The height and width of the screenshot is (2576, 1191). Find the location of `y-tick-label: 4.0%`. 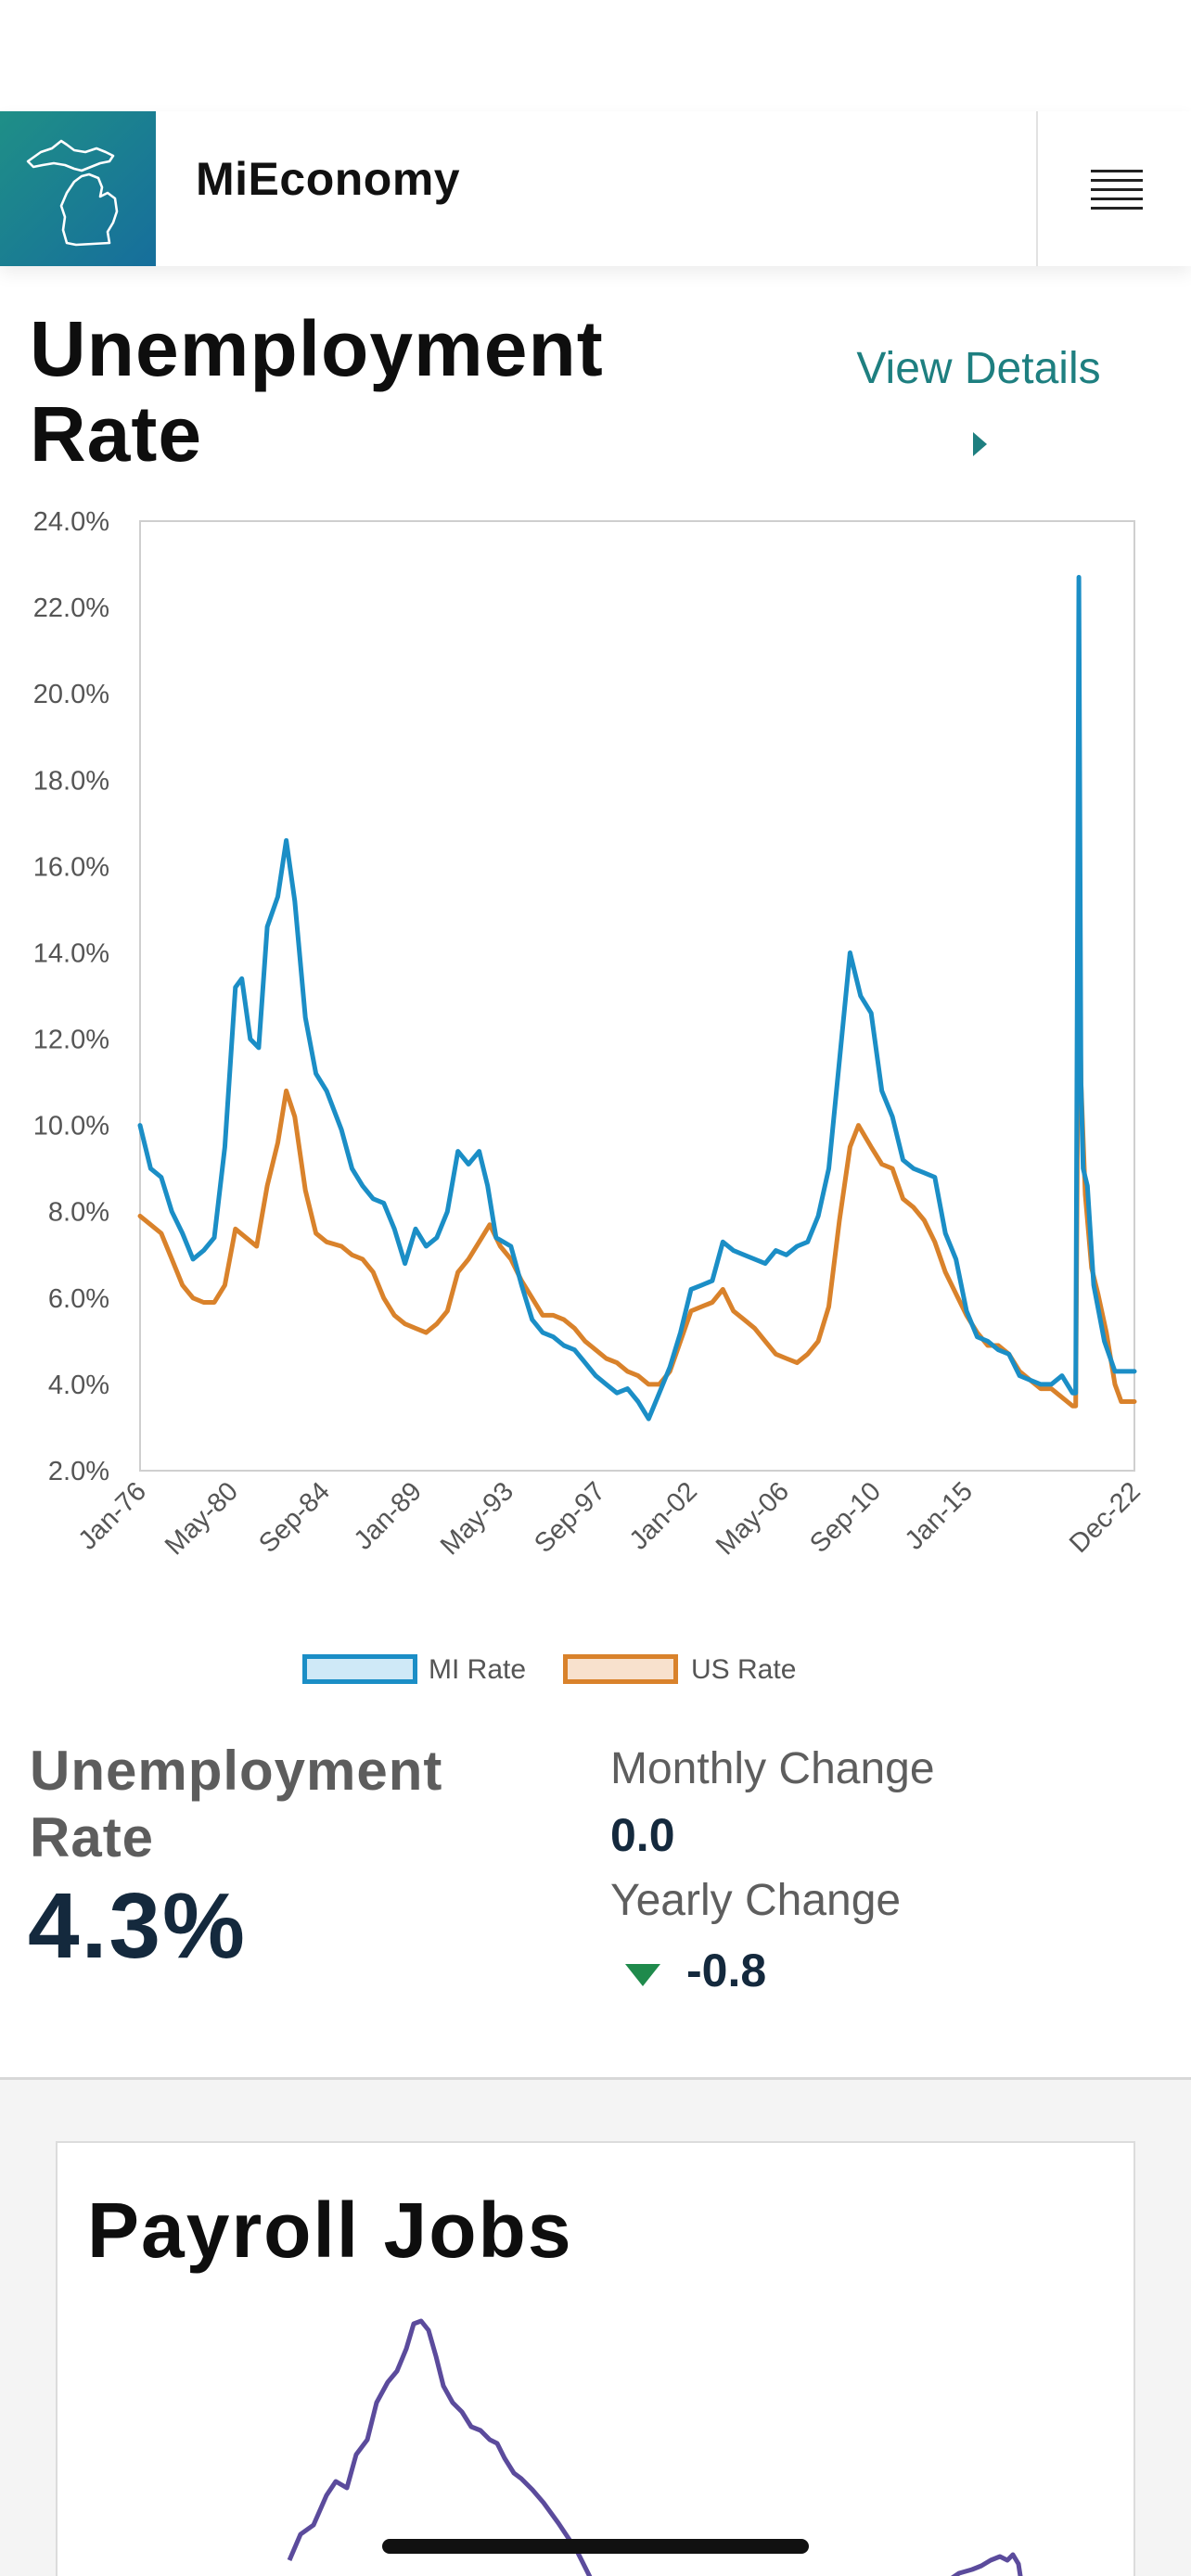

y-tick-label: 4.0% is located at coordinates (79, 1385).